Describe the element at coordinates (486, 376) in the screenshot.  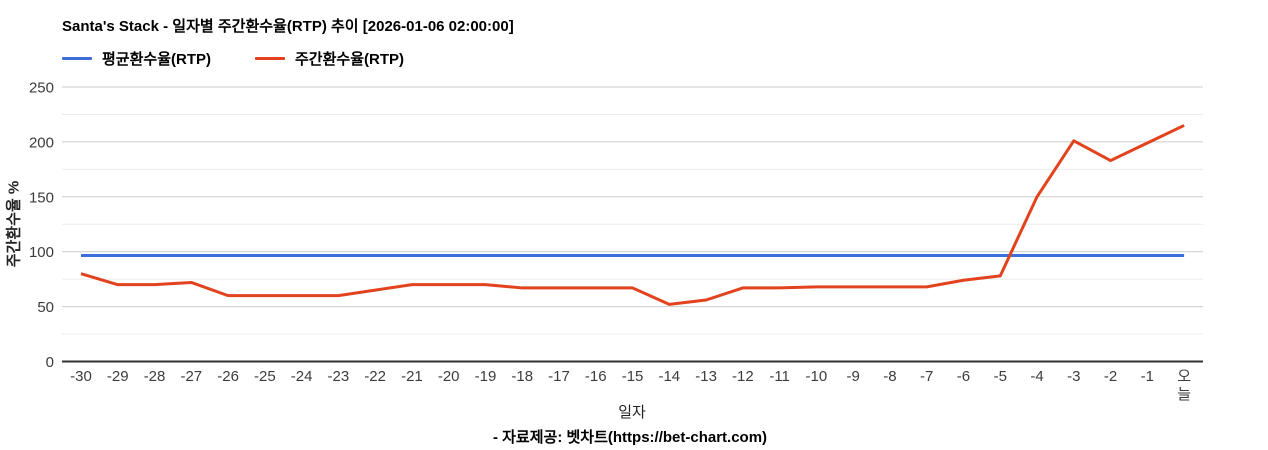
I see `x-tick-label: -19` at that location.